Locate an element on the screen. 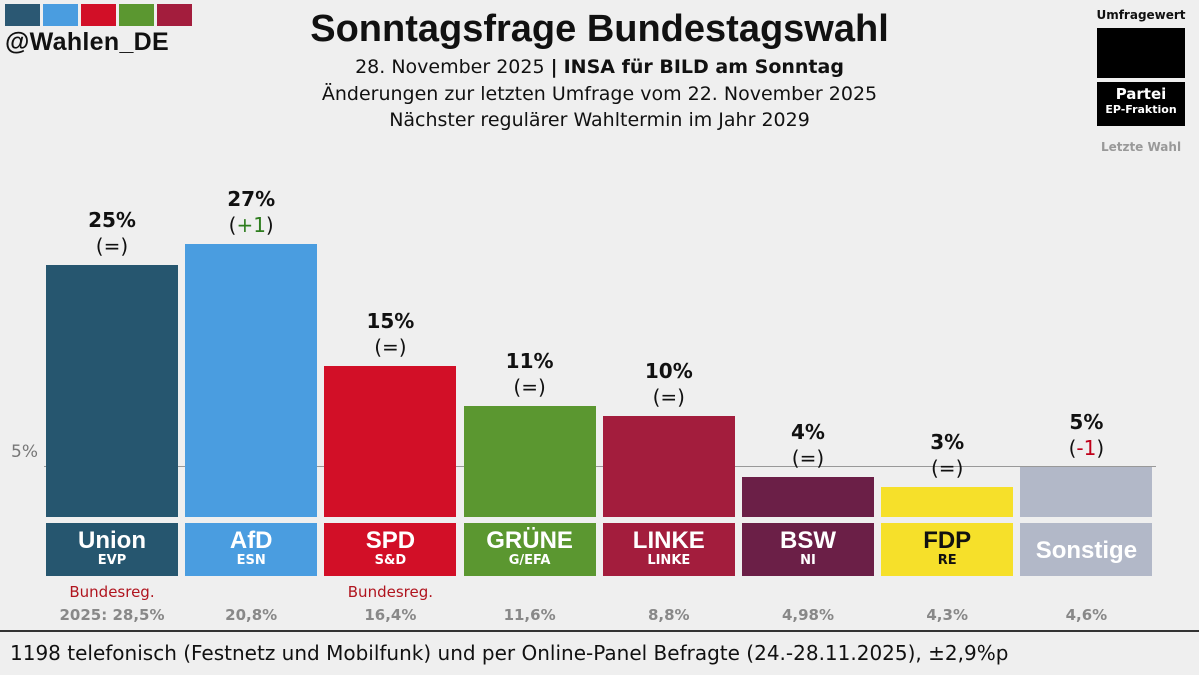 The width and height of the screenshot is (1199, 675). five-percent-label: 5% is located at coordinates (24, 452).